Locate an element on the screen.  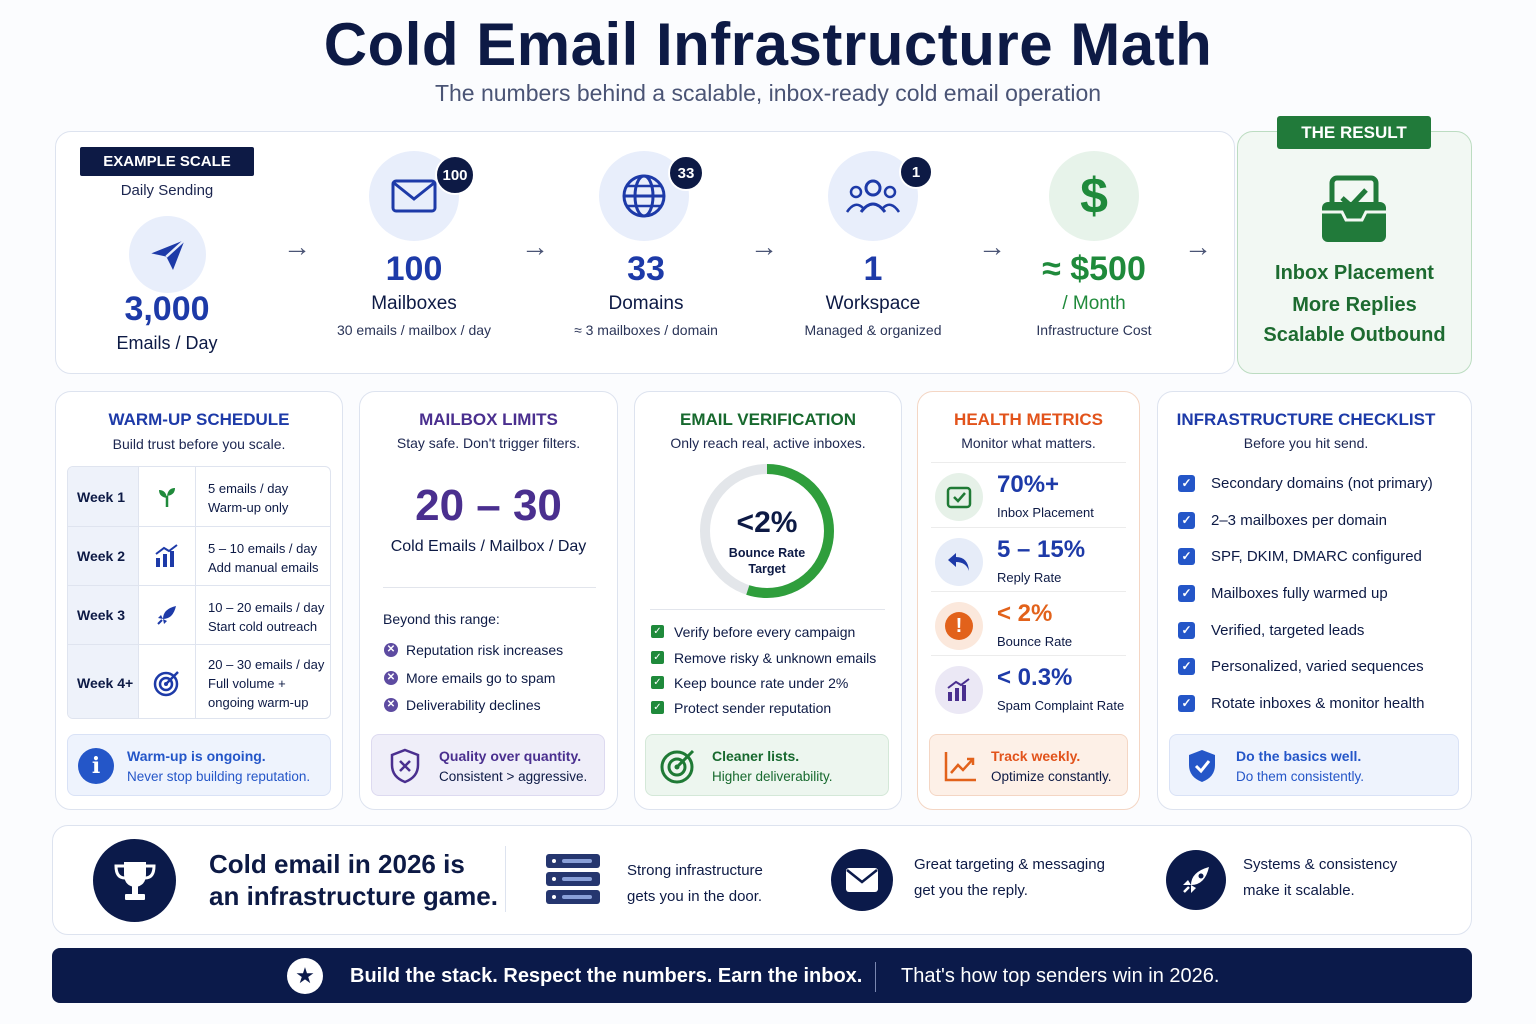
checklist-item: Rotate inboxes & monitor health is located at coordinates (1318, 703).